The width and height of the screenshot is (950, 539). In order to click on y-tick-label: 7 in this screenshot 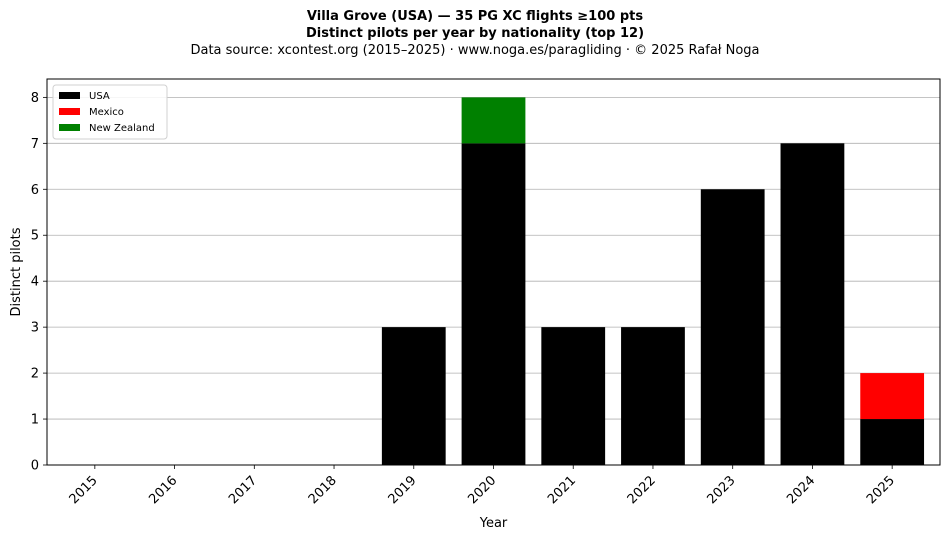, I will do `click(35, 144)`.